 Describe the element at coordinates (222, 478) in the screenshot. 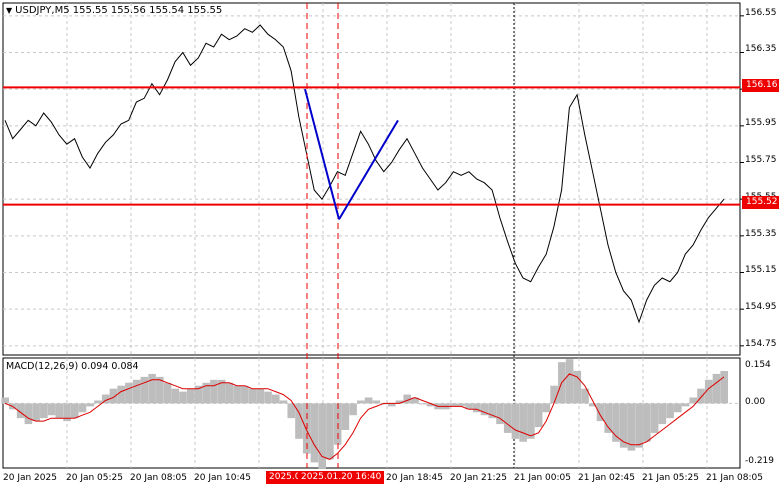

I see `time-axis-label: 20 Jan 10:45` at that location.